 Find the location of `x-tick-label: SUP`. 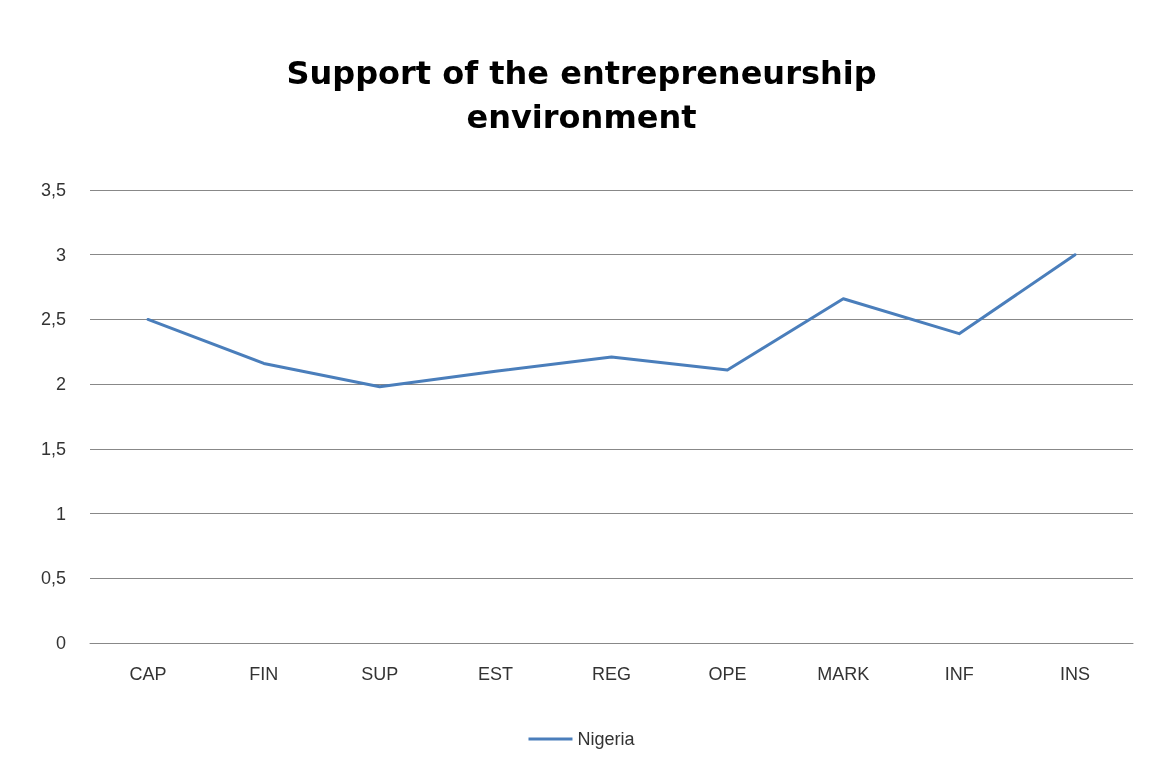

x-tick-label: SUP is located at coordinates (380, 674).